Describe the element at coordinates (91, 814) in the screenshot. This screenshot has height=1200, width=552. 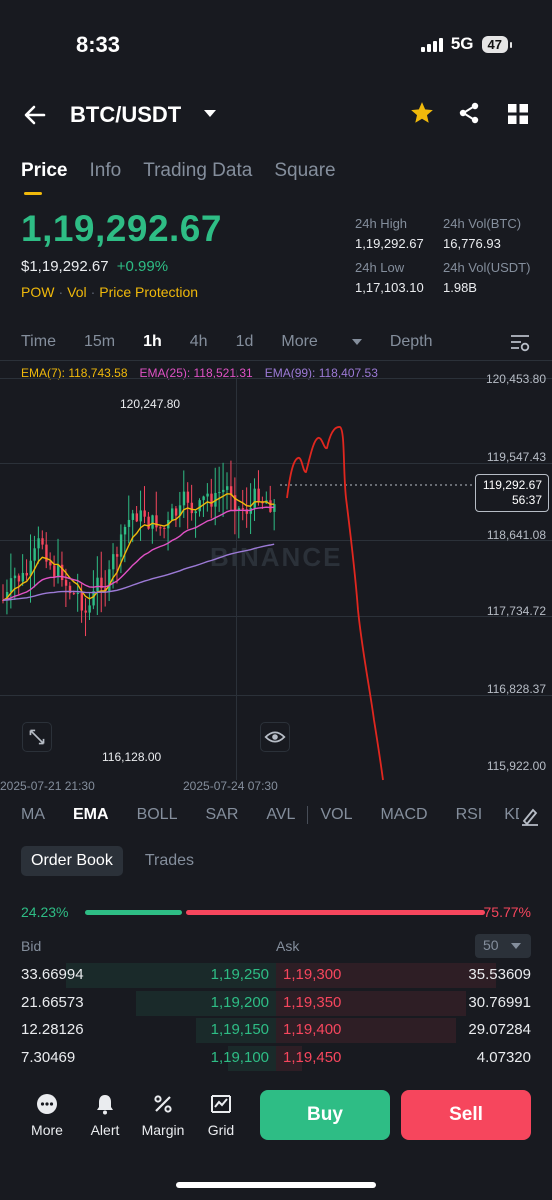
I see `indicator-ema: EMA` at that location.